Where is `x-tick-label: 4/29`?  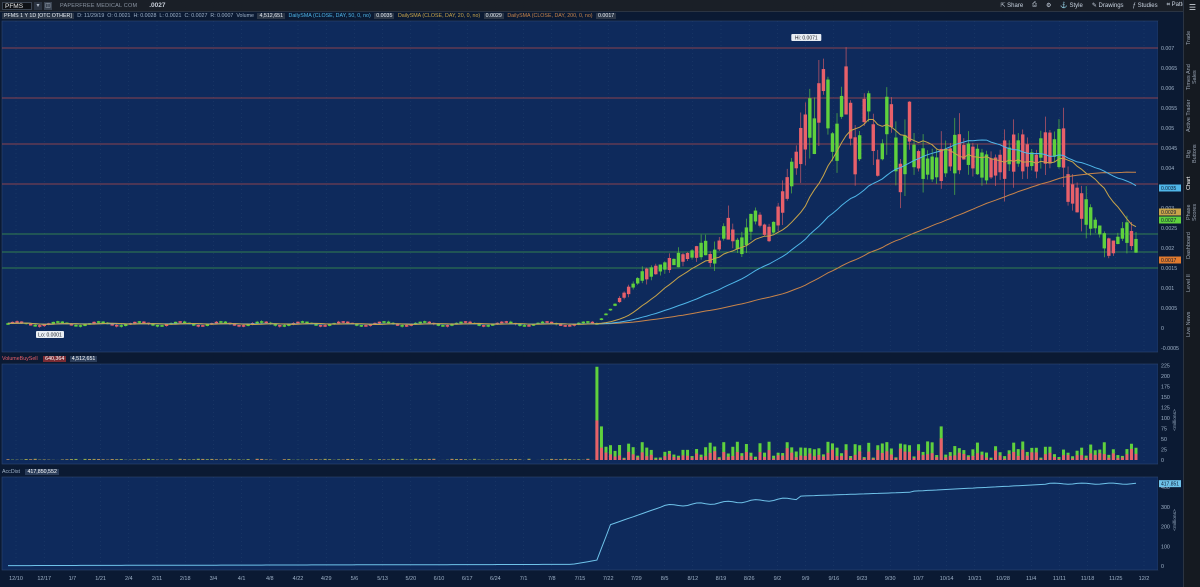 x-tick-label: 4/29 is located at coordinates (326, 579).